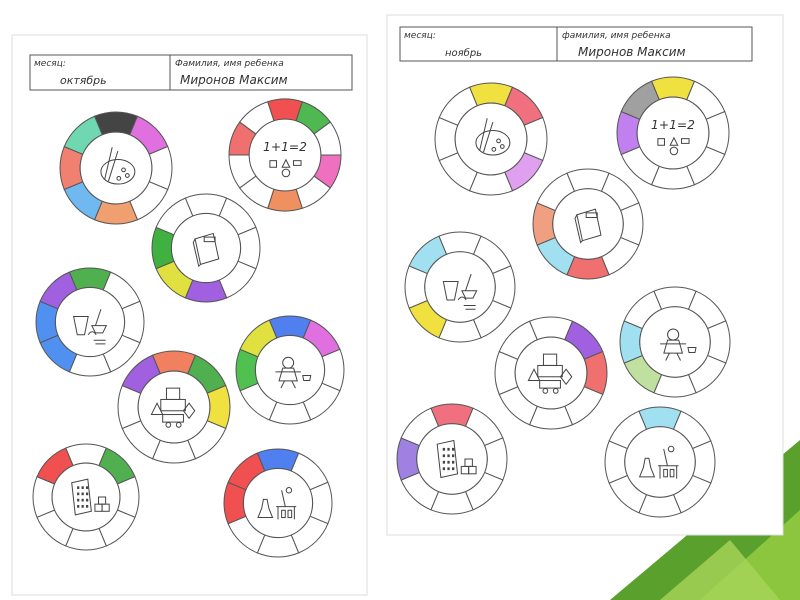 Image resolution: width=800 pixels, height=600 pixels. I want to click on name-label: Фамилия, имя ребенка, so click(229, 64).